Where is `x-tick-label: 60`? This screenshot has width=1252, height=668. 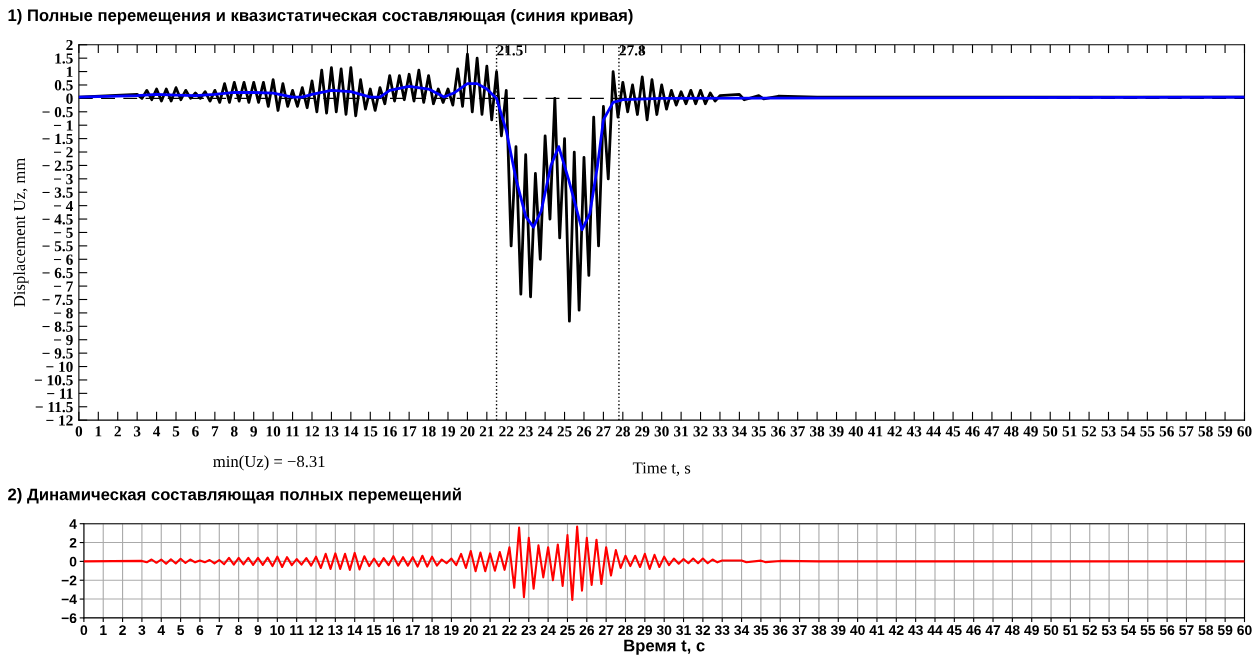 x-tick-label: 60 is located at coordinates (1244, 431).